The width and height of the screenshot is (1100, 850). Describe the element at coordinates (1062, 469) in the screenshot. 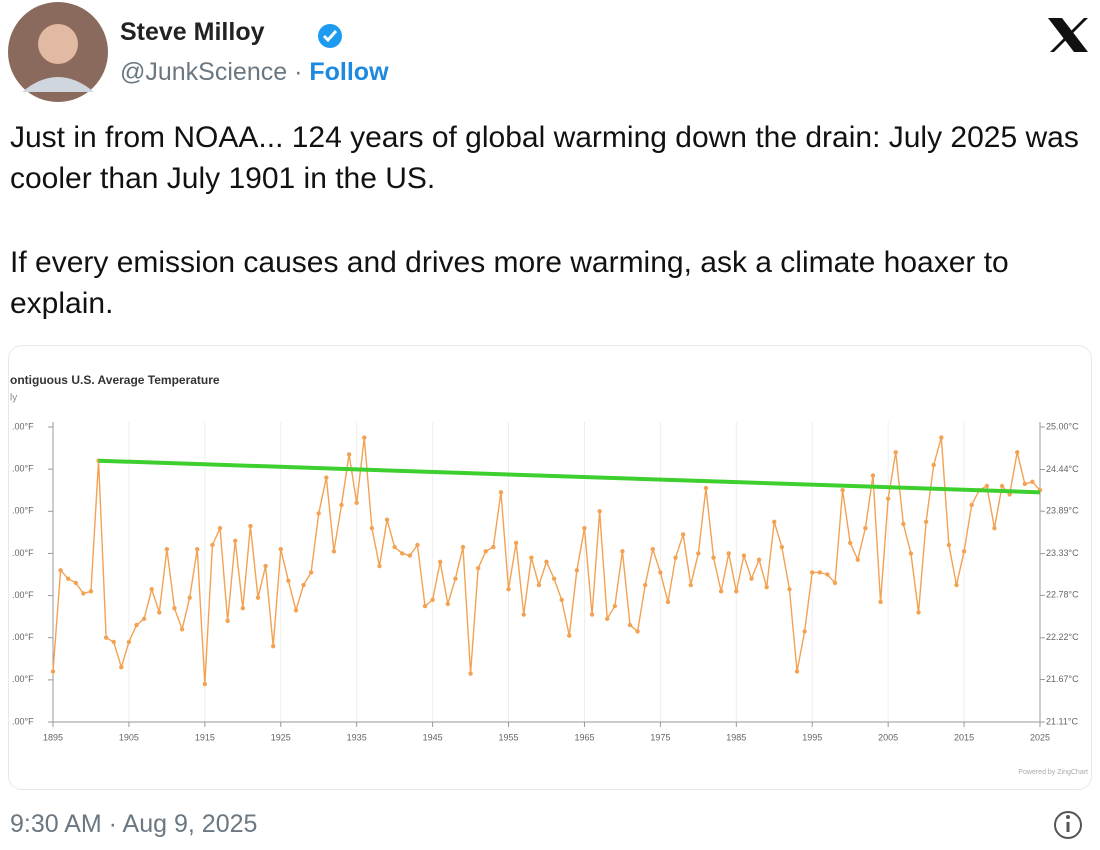

I see `y2-tick-label: 24.44°C` at that location.